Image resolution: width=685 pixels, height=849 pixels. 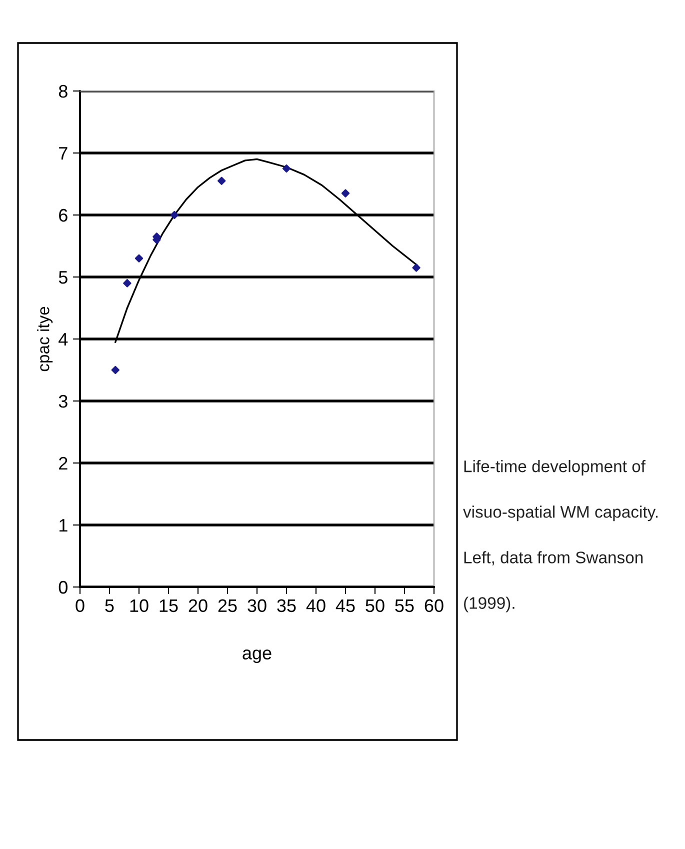 What do you see at coordinates (345, 605) in the screenshot?
I see `x-tick-label: 45` at bounding box center [345, 605].